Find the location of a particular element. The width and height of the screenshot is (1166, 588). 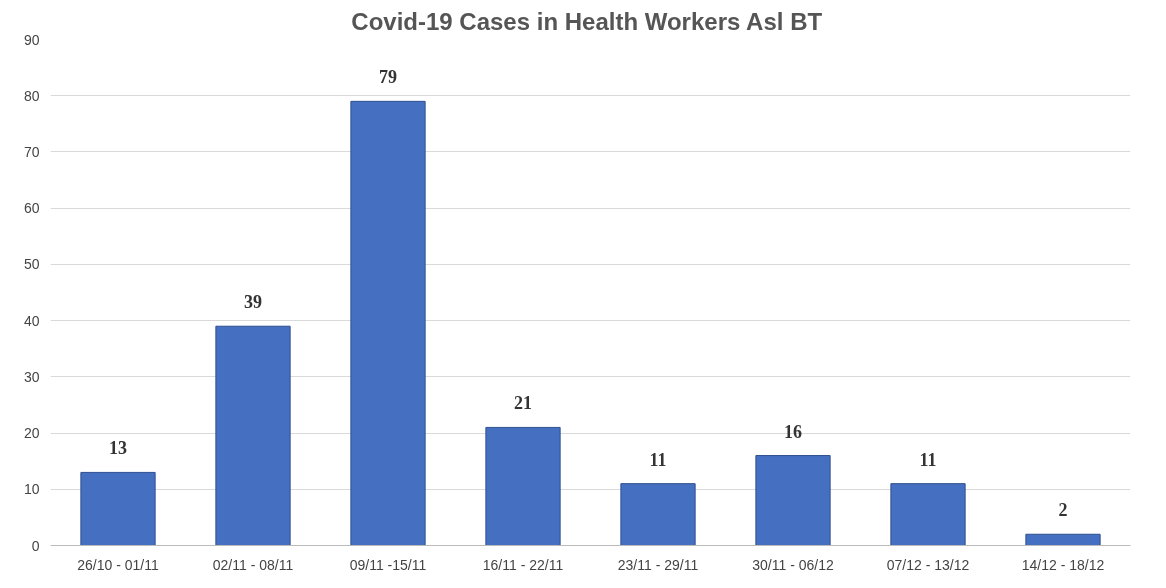

y-tick-label: 70 is located at coordinates (31, 151).